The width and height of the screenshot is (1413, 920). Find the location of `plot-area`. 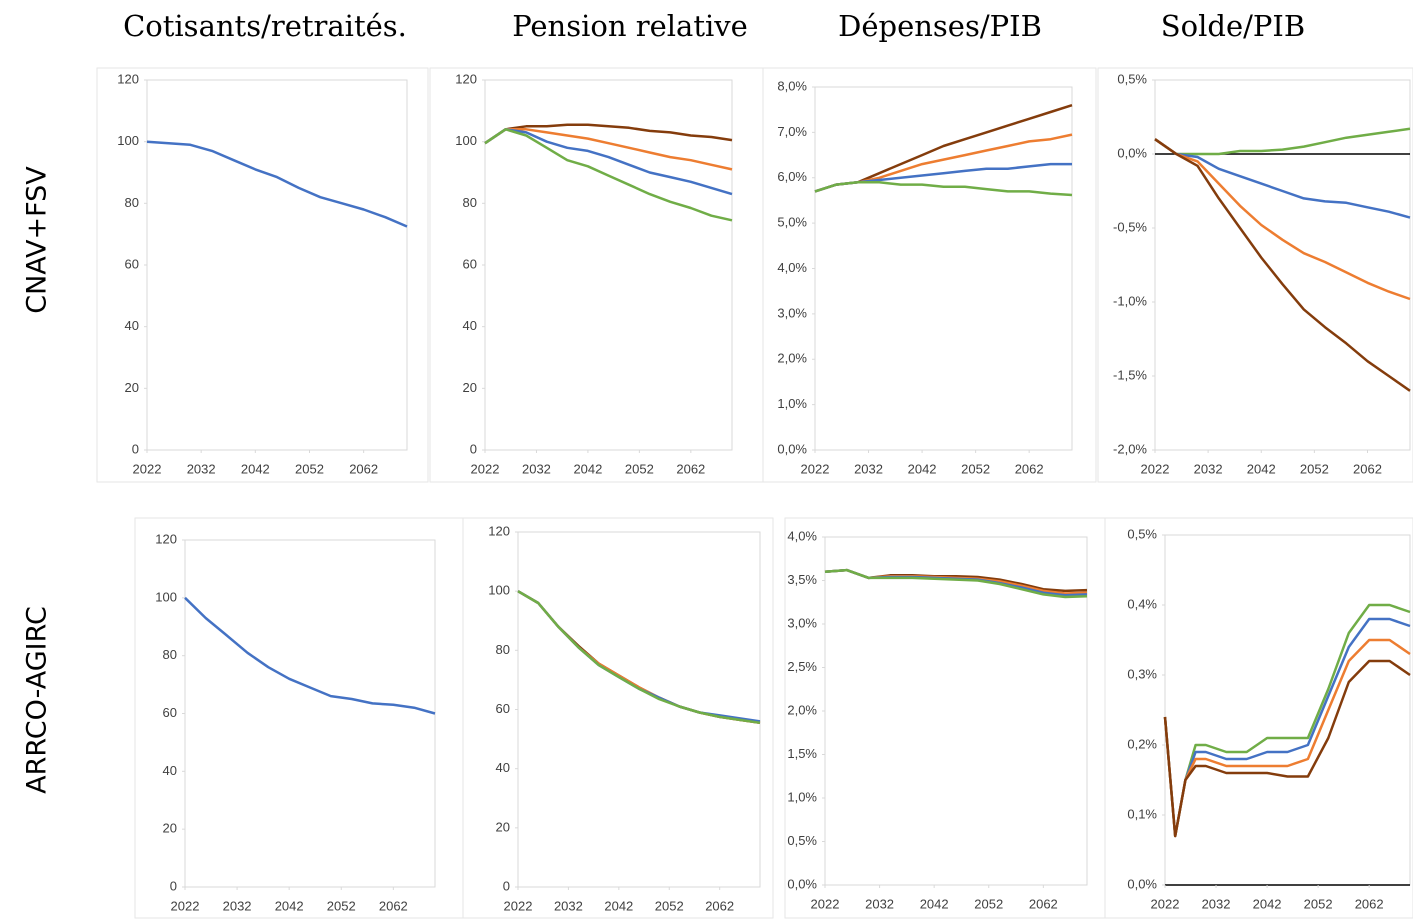

plot-area is located at coordinates (1282, 265).